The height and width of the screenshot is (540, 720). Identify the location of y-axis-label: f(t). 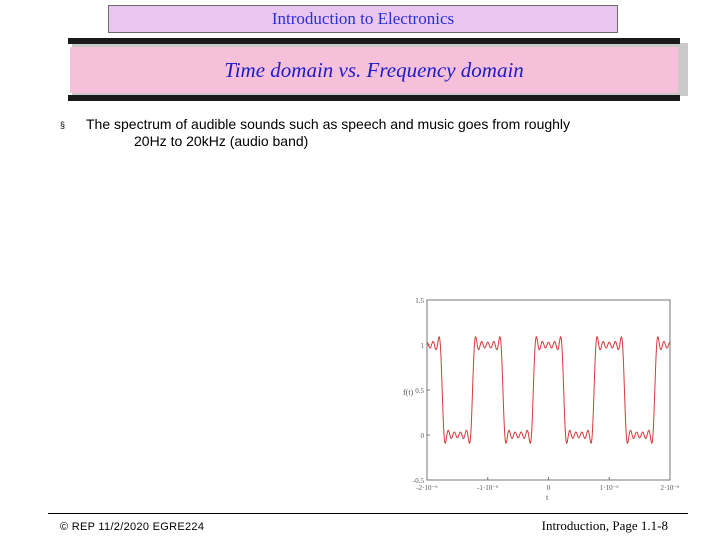
(408, 392).